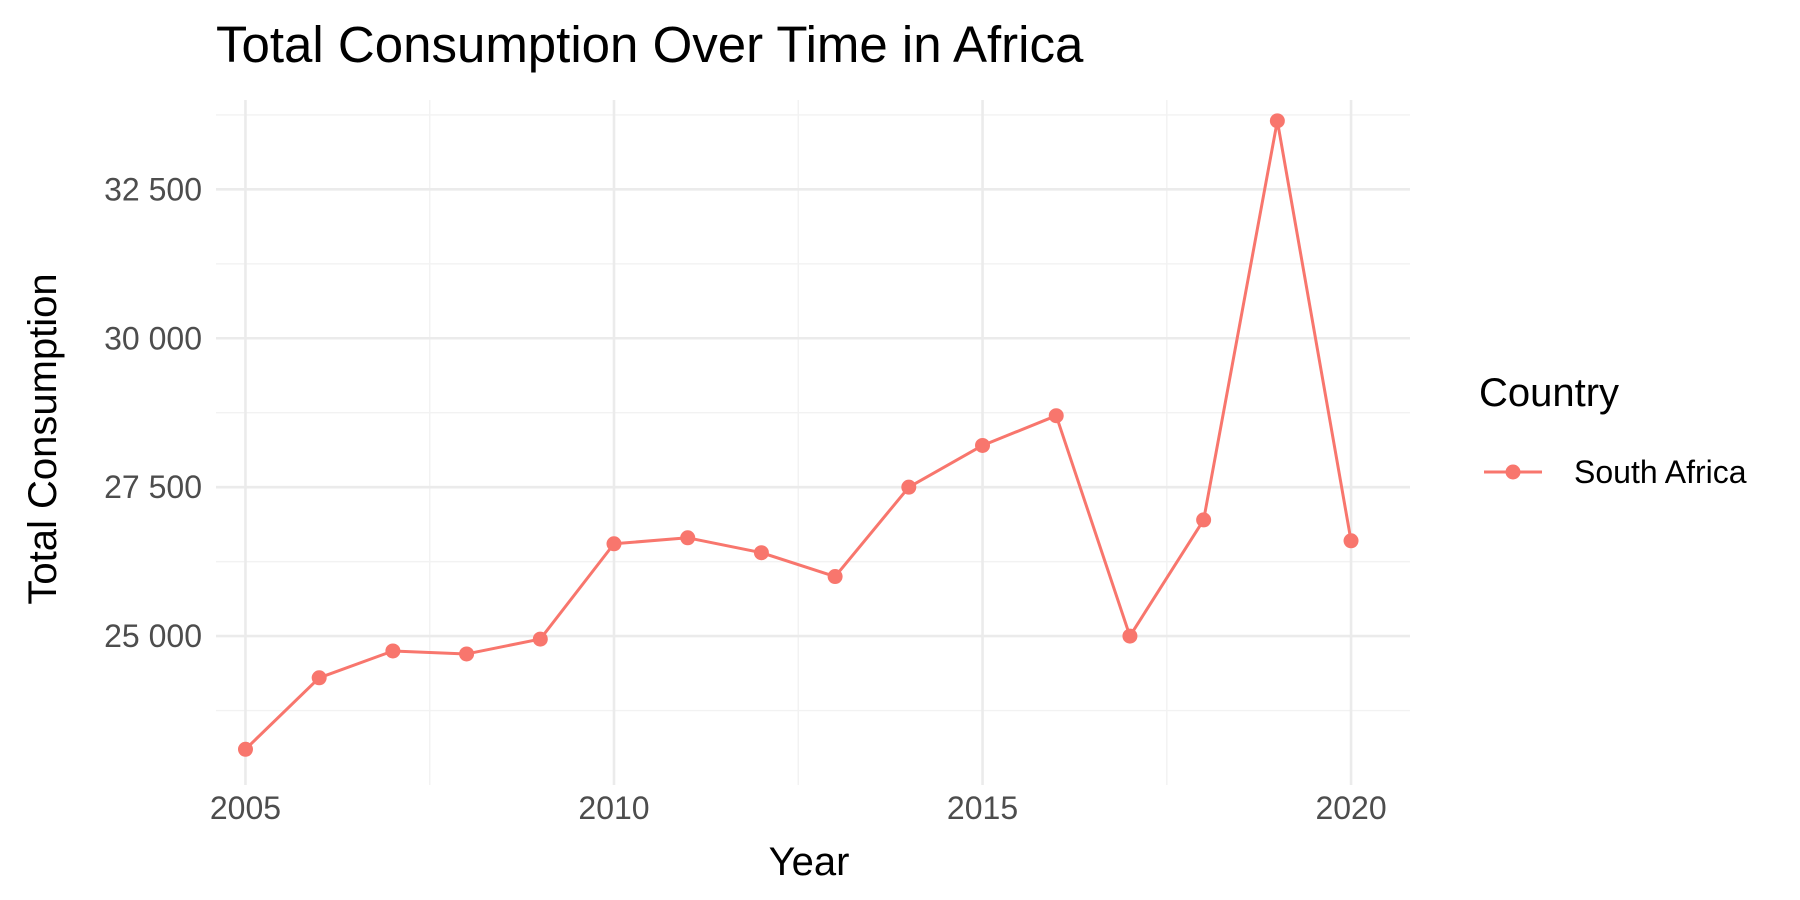 This screenshot has height=900, width=1800. What do you see at coordinates (613, 808) in the screenshot?
I see `x-tick-label: 2010` at bounding box center [613, 808].